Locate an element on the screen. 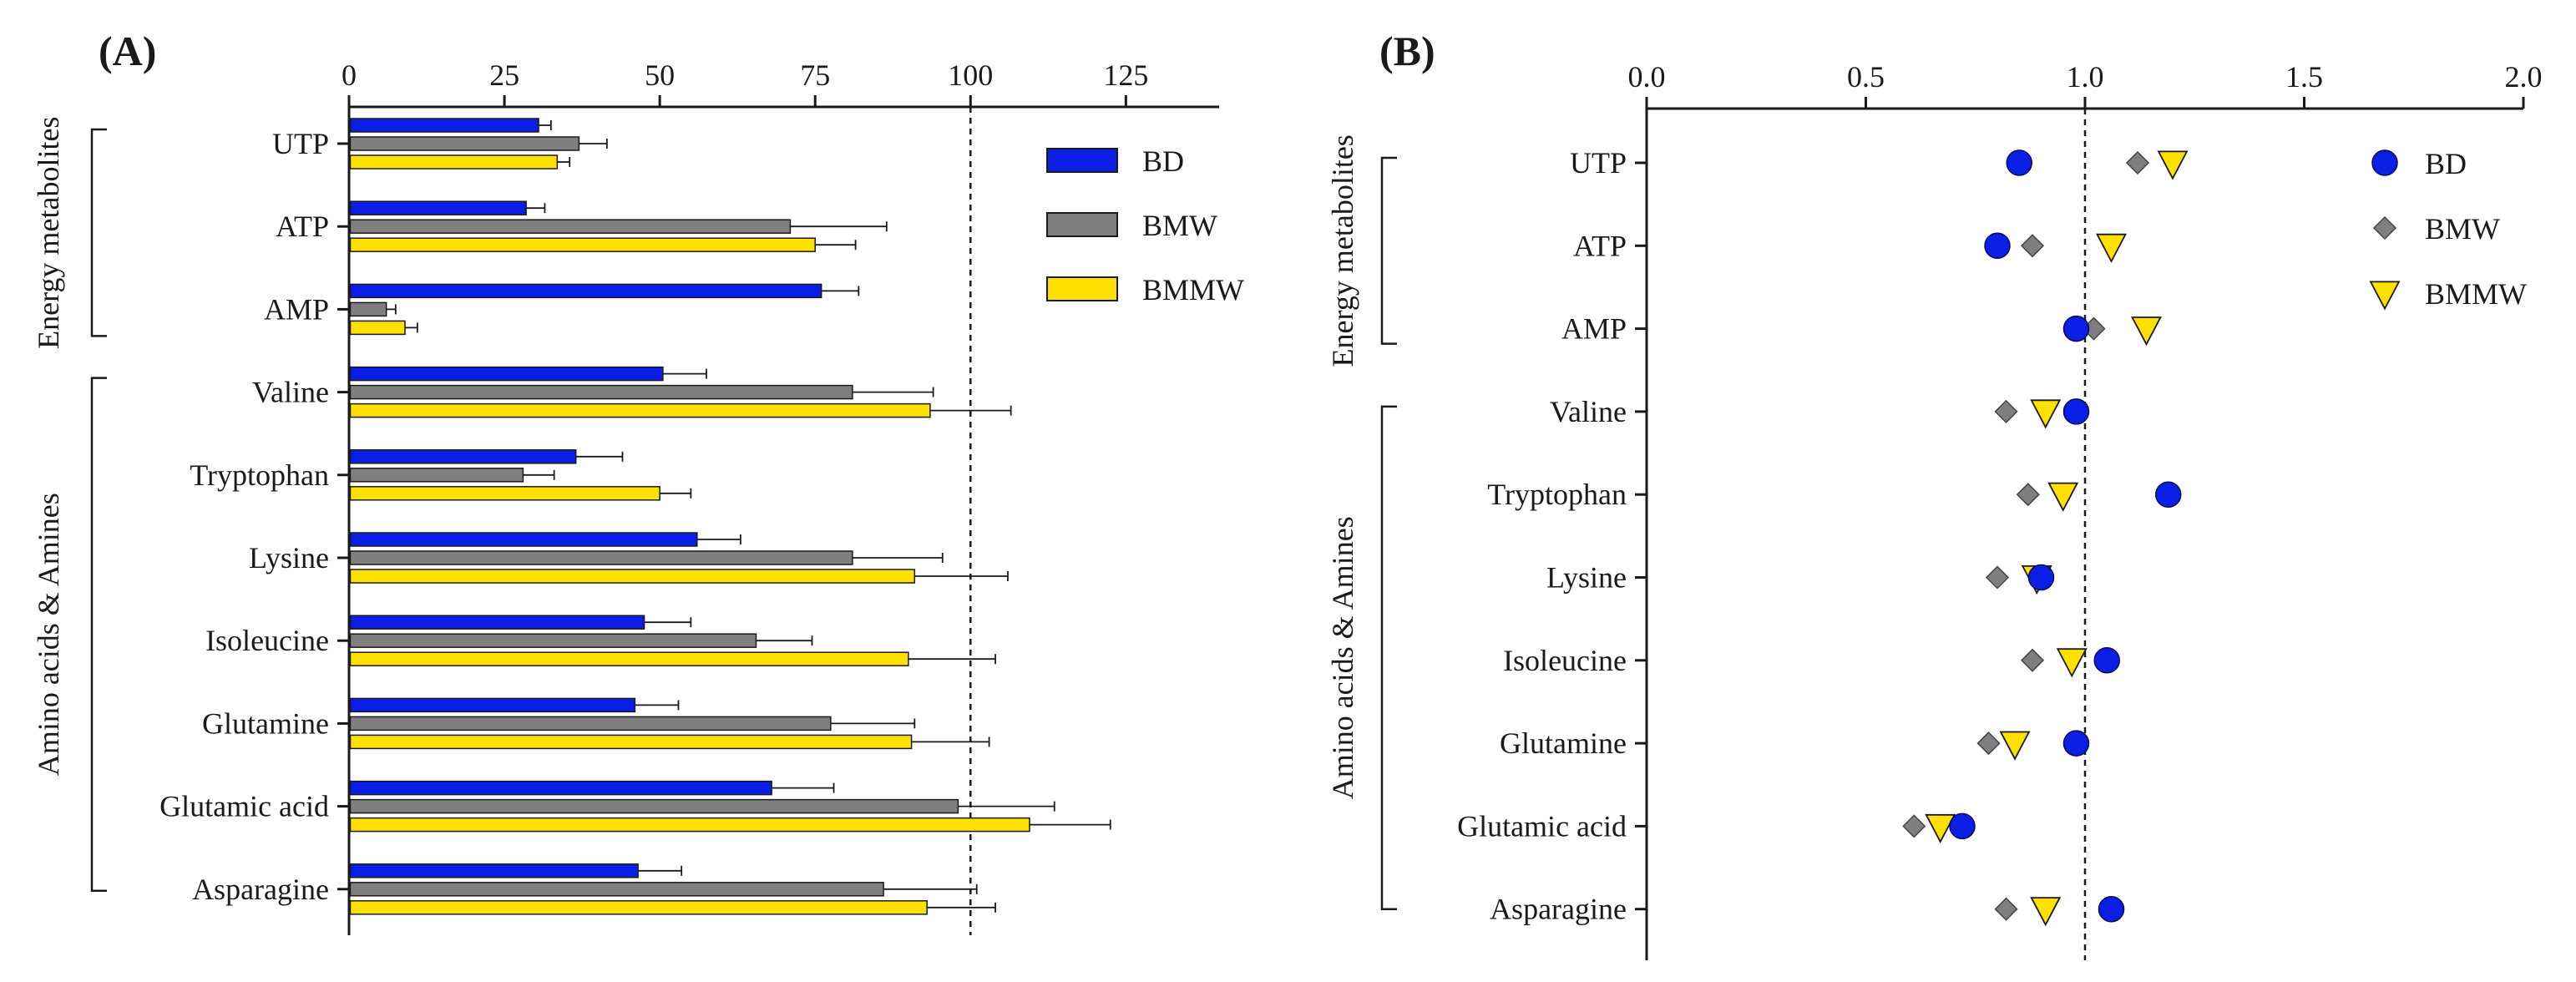 The height and width of the screenshot is (982, 2576). bar-lysine-bmmw is located at coordinates (632, 576).